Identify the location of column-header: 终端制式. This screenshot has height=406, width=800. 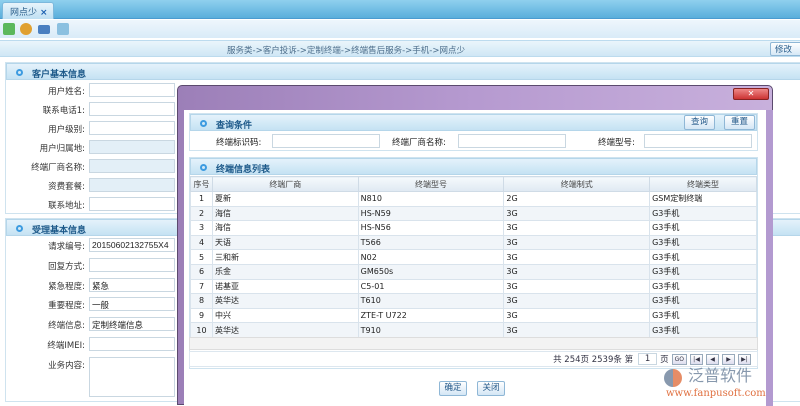
(577, 184).